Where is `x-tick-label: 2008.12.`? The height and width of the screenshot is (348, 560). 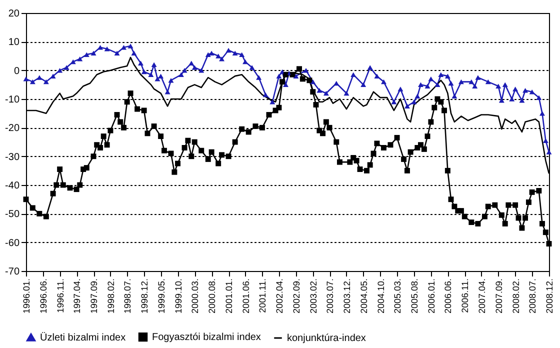
x-tick-label: 2008.12. is located at coordinates (549, 296).